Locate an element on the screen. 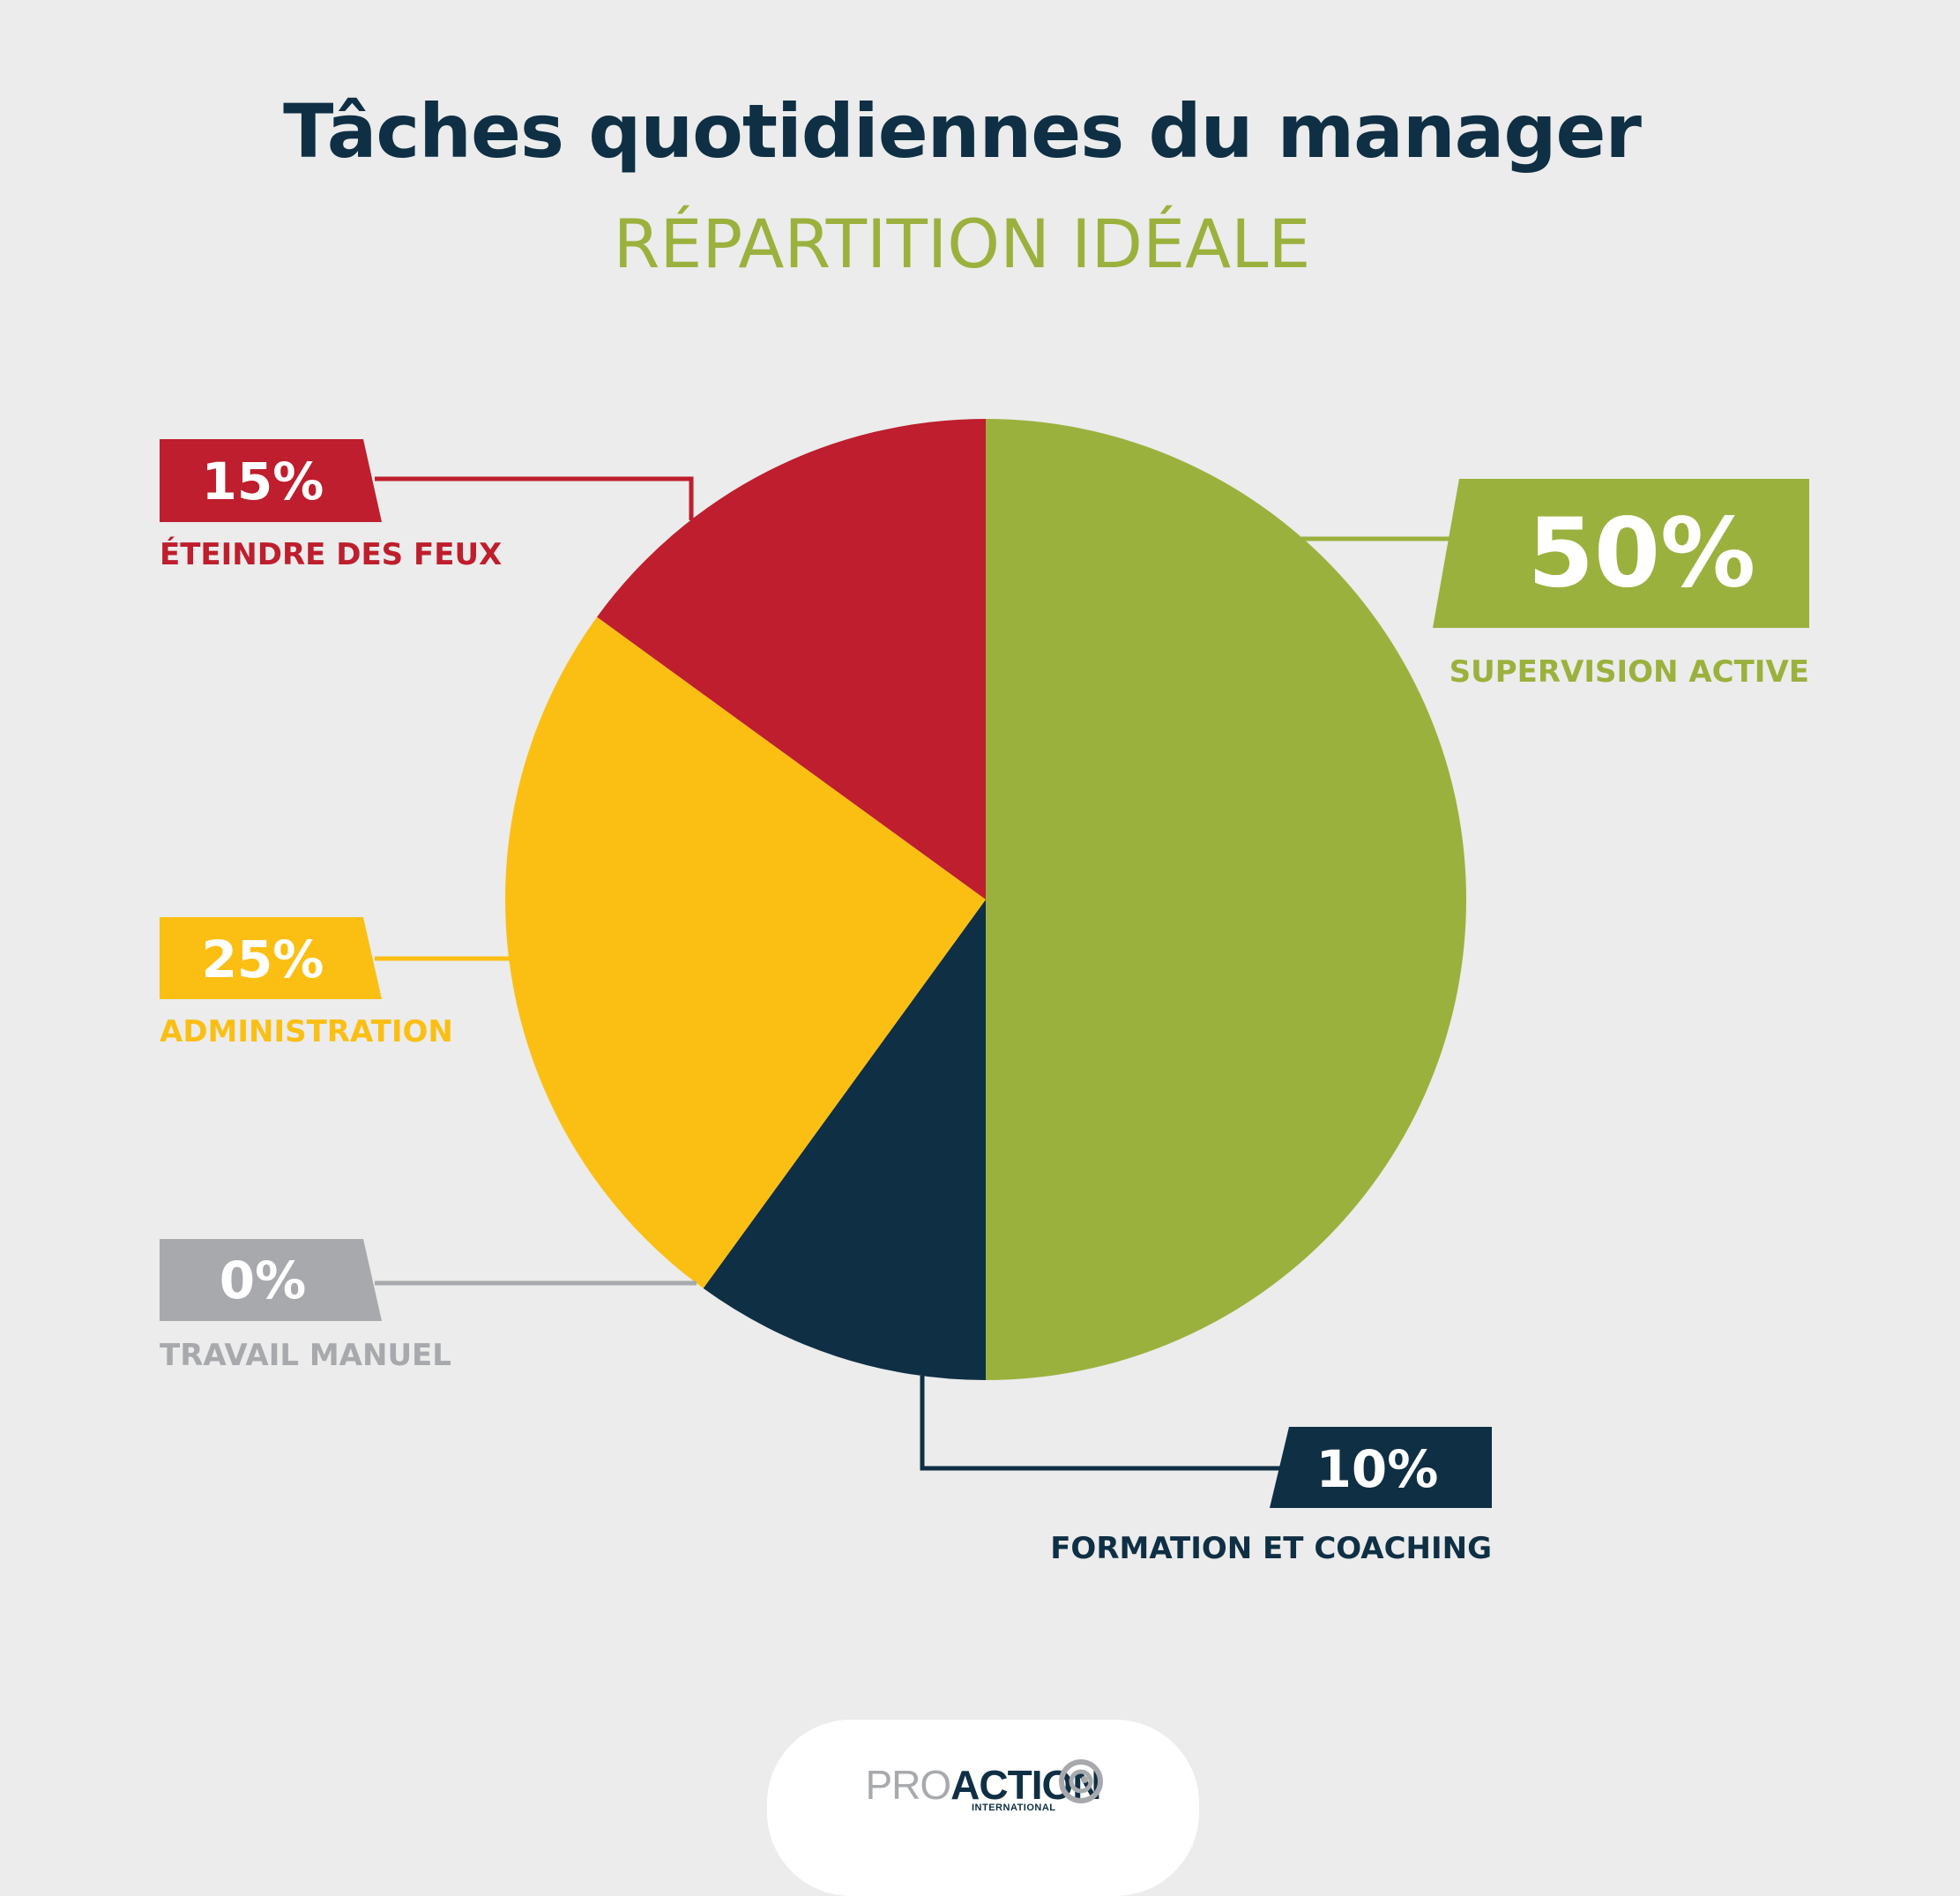 This screenshot has height=1896, width=1960. value-badge-eteindre-des-feux is located at coordinates (271, 480).